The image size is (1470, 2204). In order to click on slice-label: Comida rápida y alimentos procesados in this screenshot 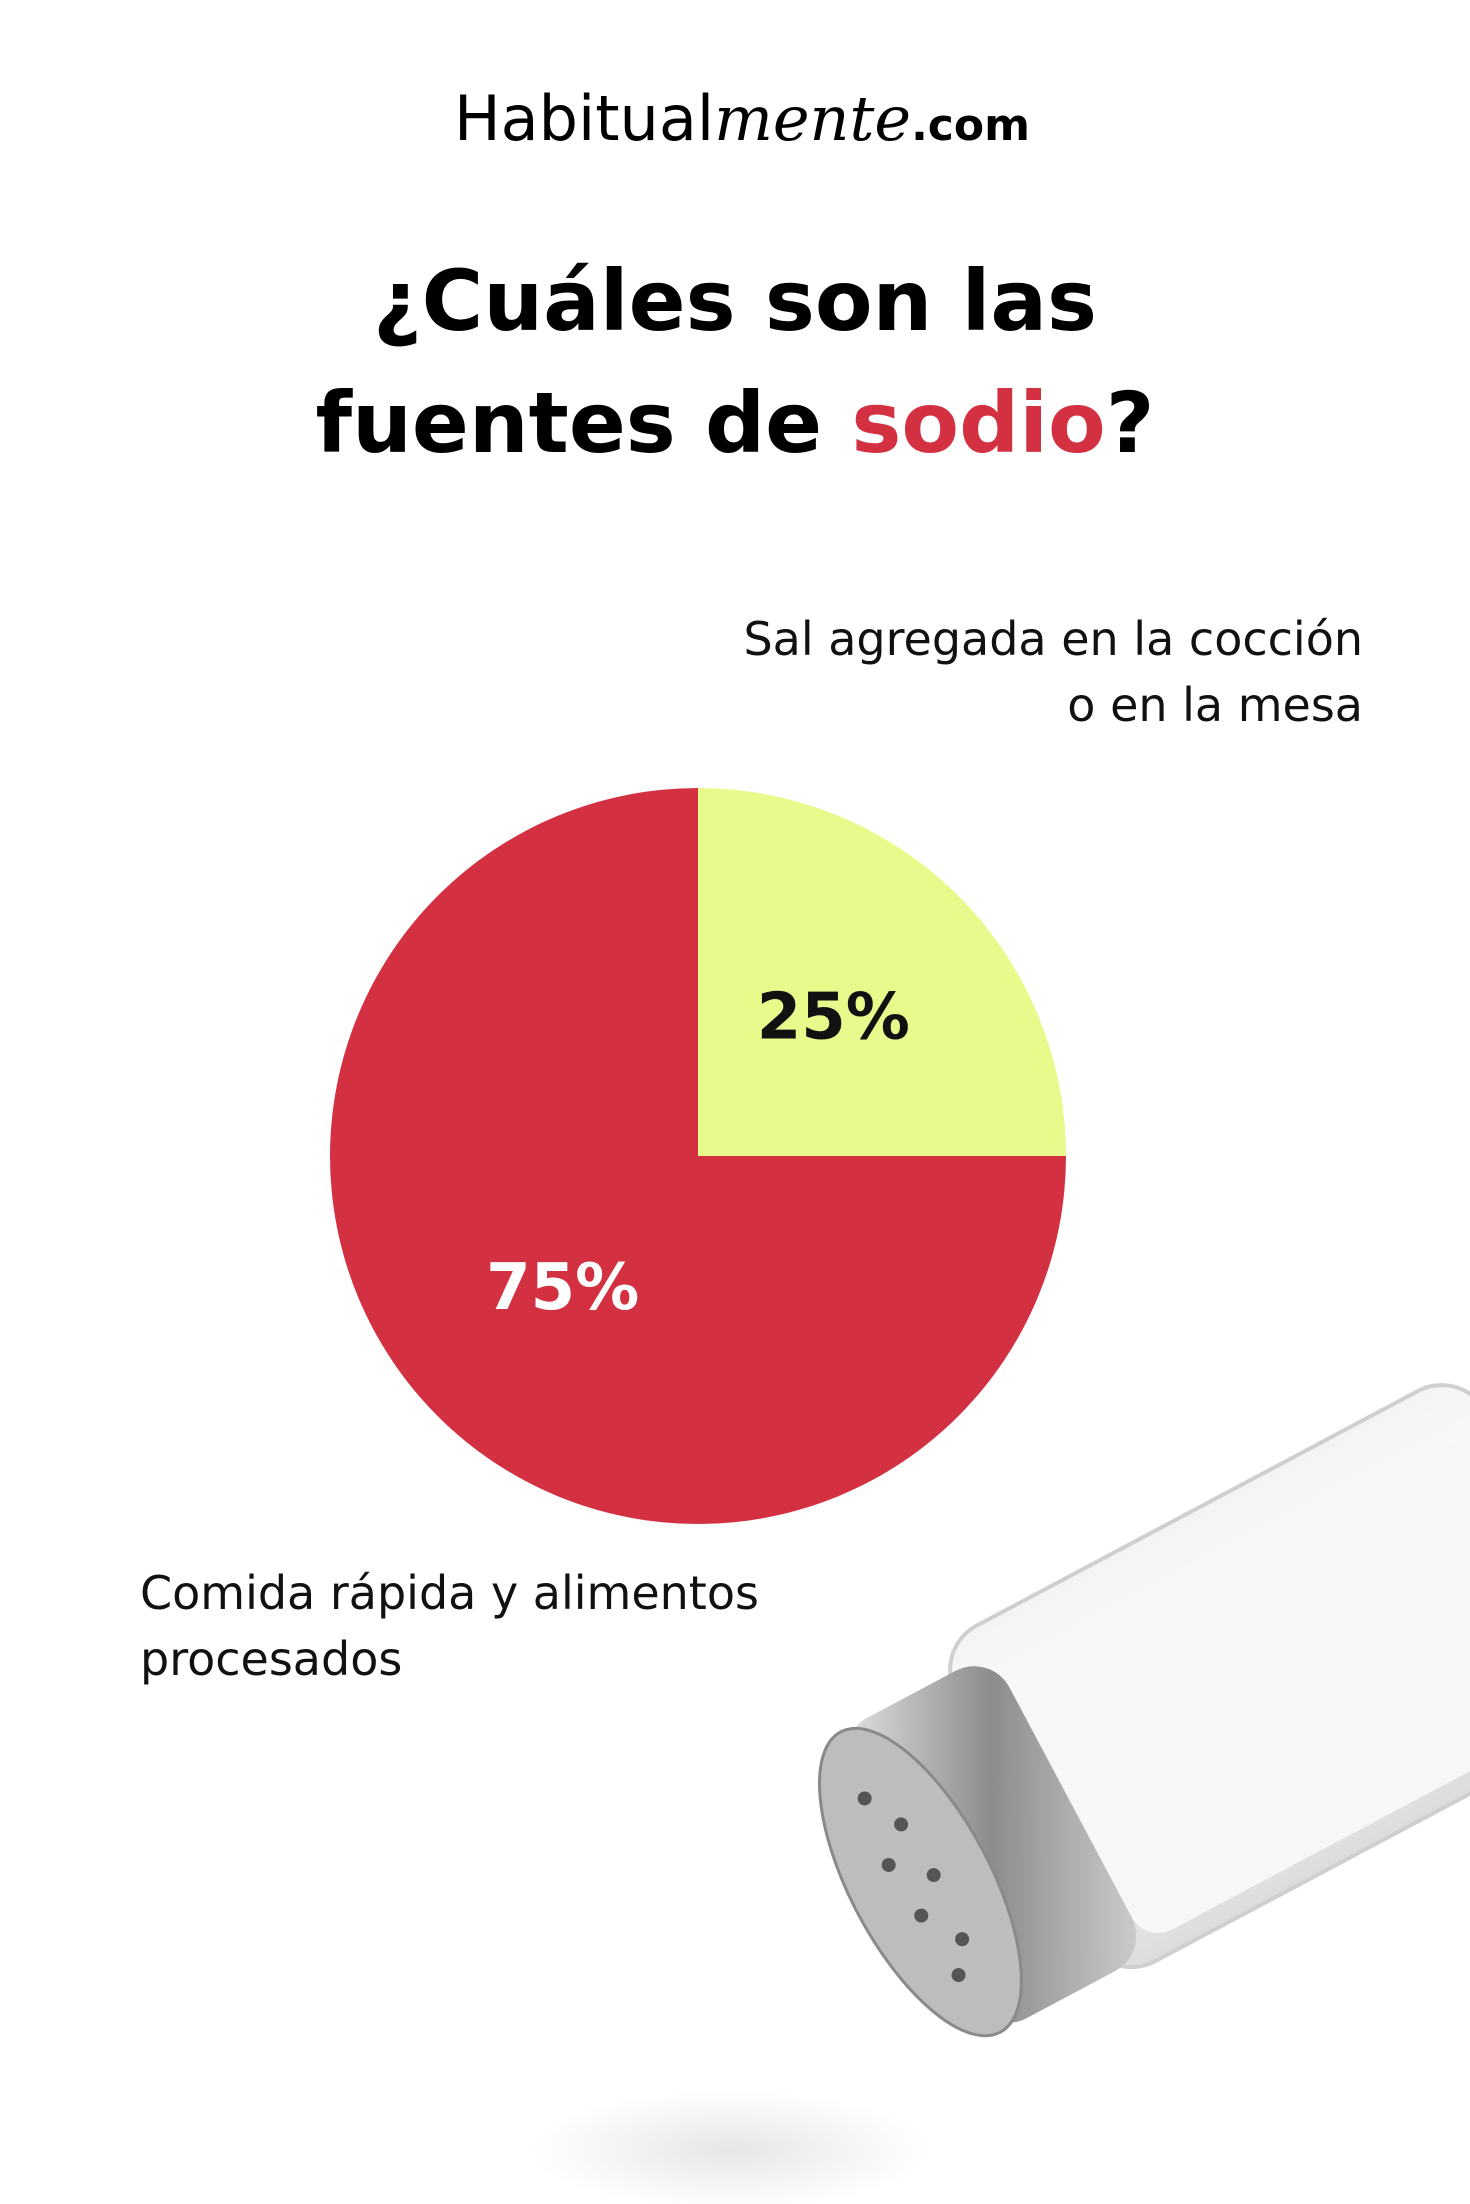, I will do `click(449, 1626)`.